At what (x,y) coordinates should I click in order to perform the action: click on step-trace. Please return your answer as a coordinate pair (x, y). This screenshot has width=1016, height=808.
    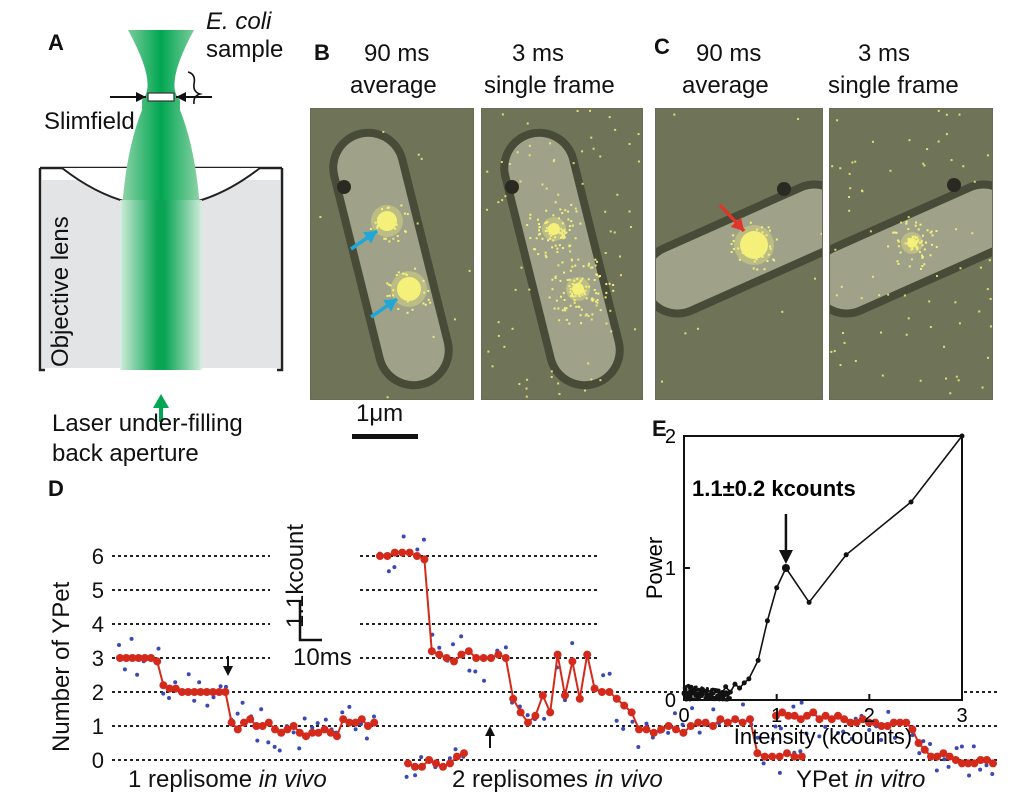
    Looking at the image, I should click on (591, 654).